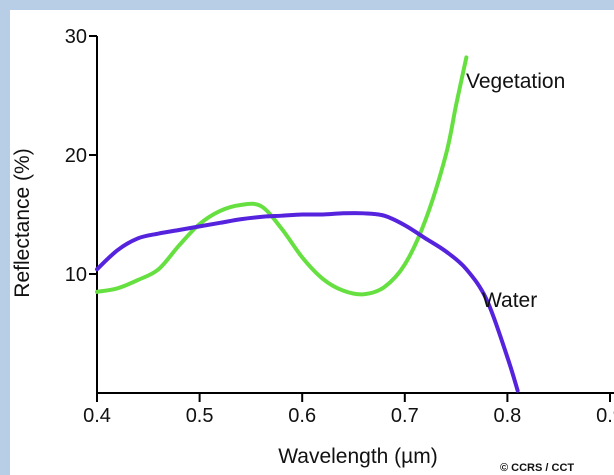  Describe the element at coordinates (537, 468) in the screenshot. I see `copyright-credit: © CCRS / CCT` at that location.